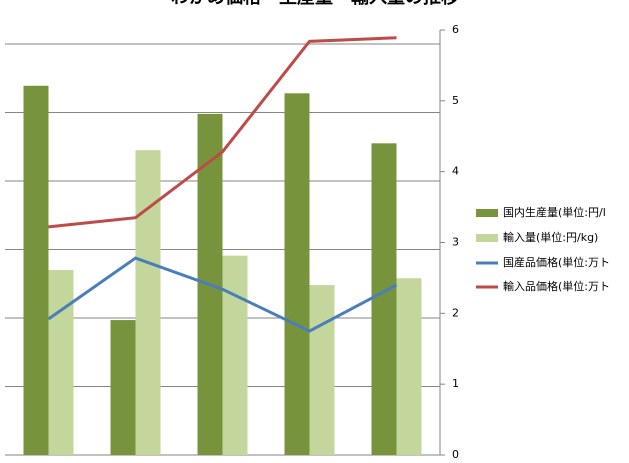 The height and width of the screenshot is (463, 629). Describe the element at coordinates (550, 237) in the screenshot. I see `legend-label: 輸入量(単位:円/kg)` at that location.